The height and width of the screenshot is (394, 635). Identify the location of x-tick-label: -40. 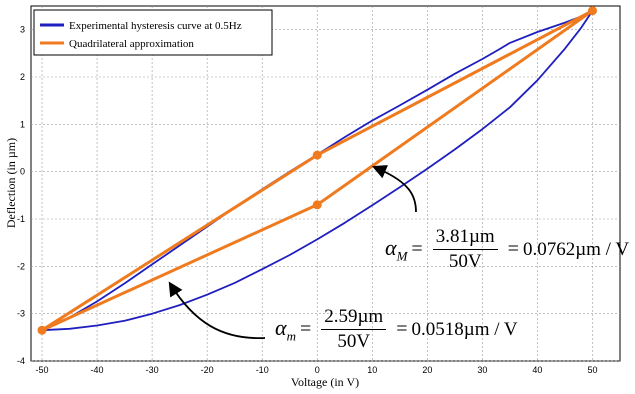
(97, 370).